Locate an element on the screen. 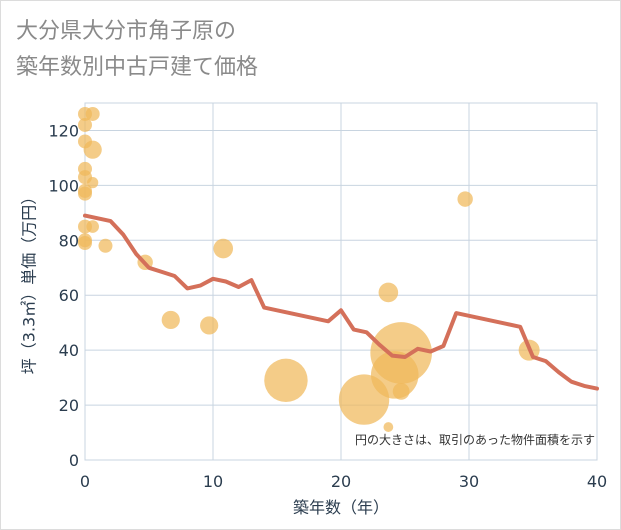 The image size is (621, 530). x-tick-label: 30 is located at coordinates (469, 481).